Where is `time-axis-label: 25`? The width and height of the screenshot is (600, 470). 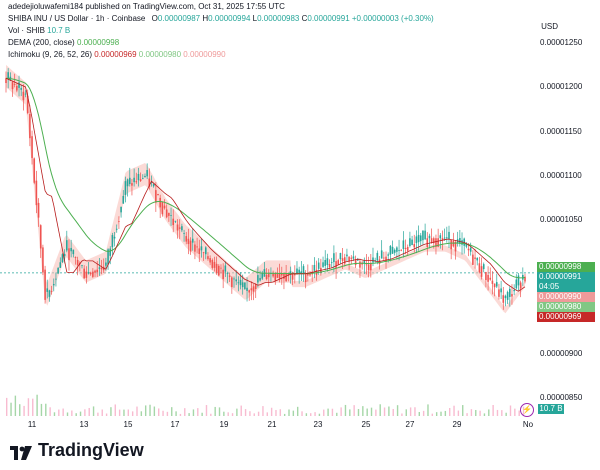 time-axis-label: 25 is located at coordinates (366, 424).